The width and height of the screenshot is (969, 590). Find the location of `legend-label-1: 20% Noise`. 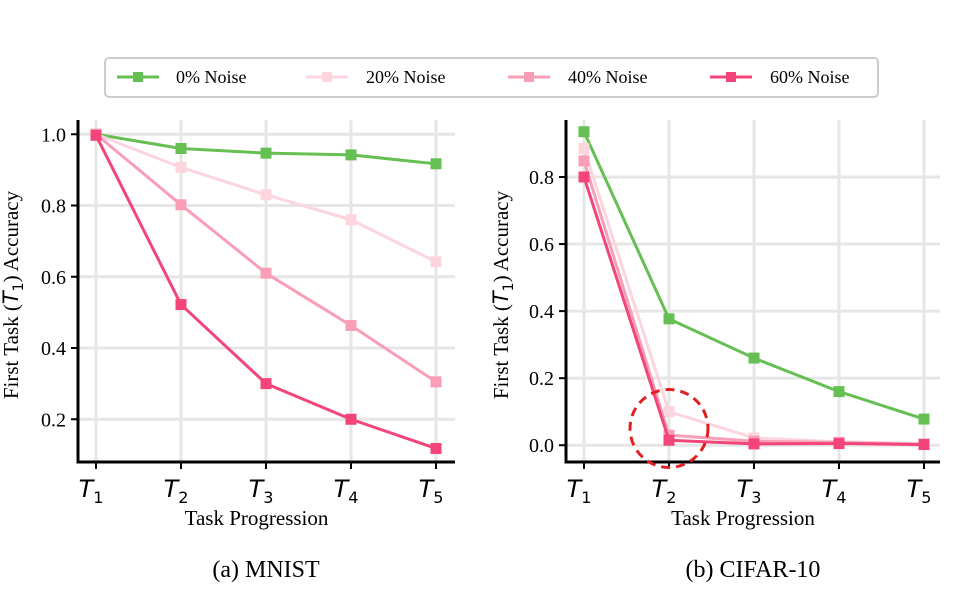

legend-label-1: 20% Noise is located at coordinates (406, 77).